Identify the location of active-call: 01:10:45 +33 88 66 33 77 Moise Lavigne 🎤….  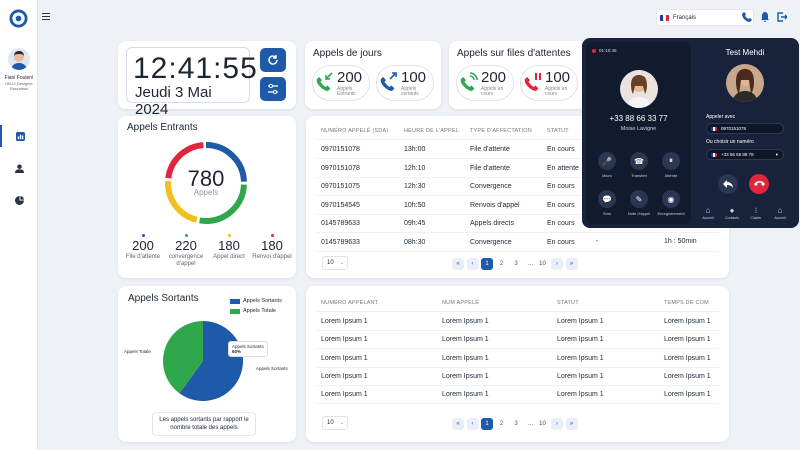
(638, 133).